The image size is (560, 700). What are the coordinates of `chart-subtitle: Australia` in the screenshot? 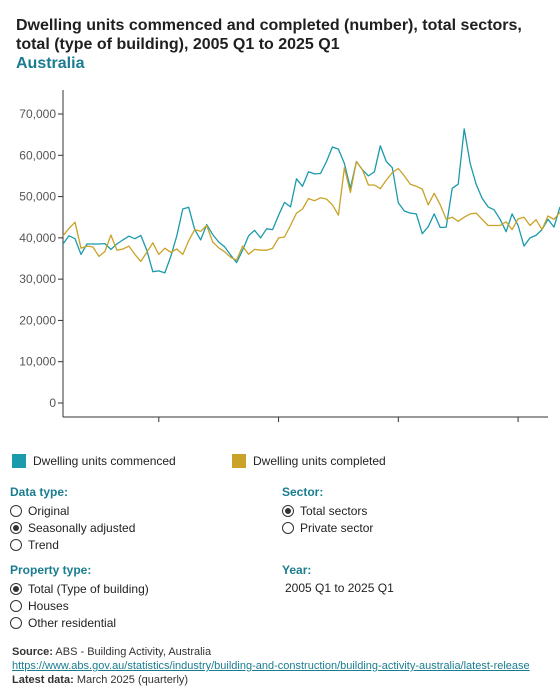 It's located at (50, 63).